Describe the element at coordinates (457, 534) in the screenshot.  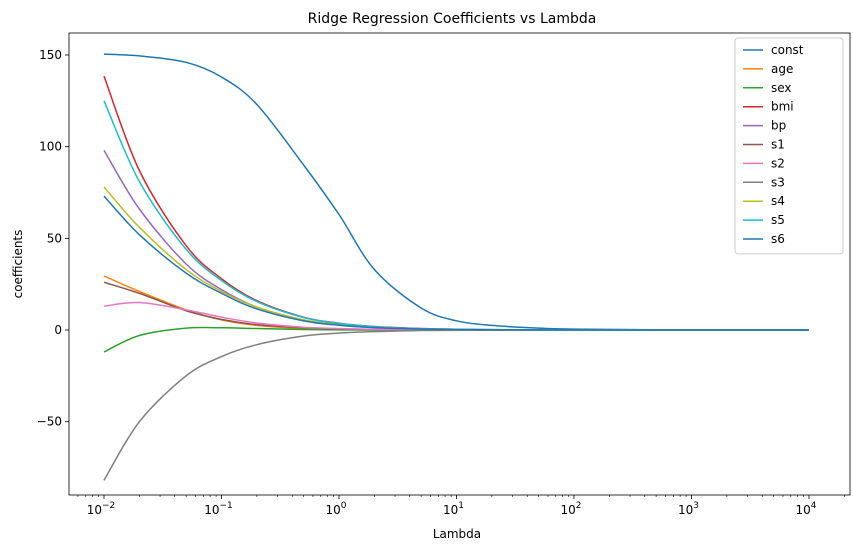
I see `x-axis-label: Lambda` at that location.